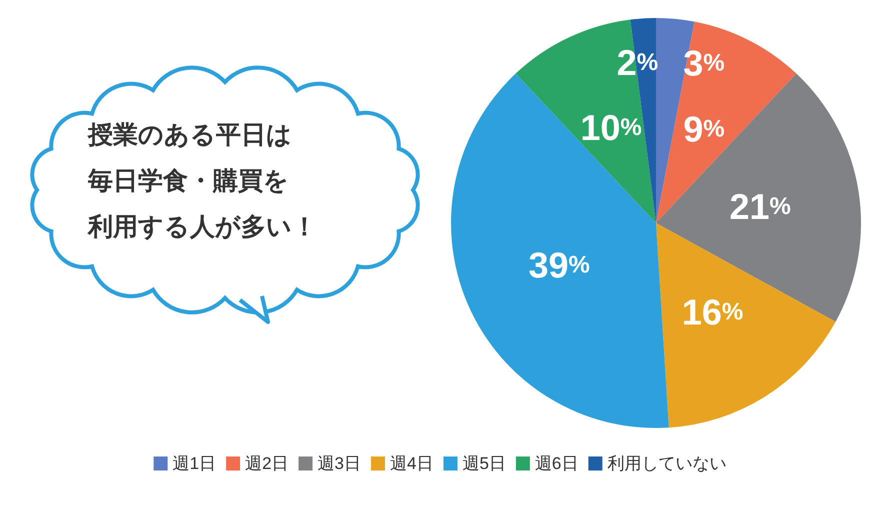  What do you see at coordinates (203, 181) in the screenshot?
I see `text: 授業のある平日は毎日学食・購買を利用する人が多い！` at bounding box center [203, 181].